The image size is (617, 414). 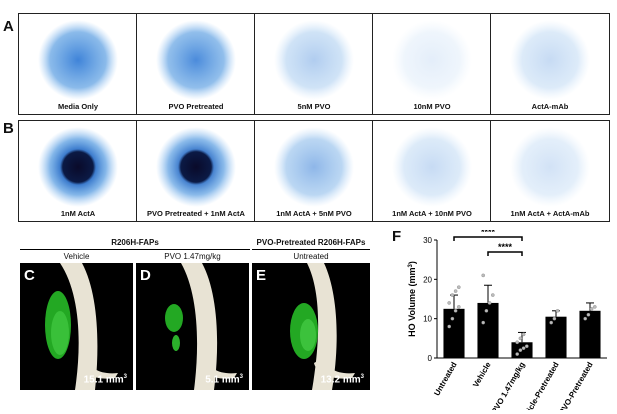 I want to click on ct-scan-untreated: E 13.2 mm3, so click(x=311, y=326).